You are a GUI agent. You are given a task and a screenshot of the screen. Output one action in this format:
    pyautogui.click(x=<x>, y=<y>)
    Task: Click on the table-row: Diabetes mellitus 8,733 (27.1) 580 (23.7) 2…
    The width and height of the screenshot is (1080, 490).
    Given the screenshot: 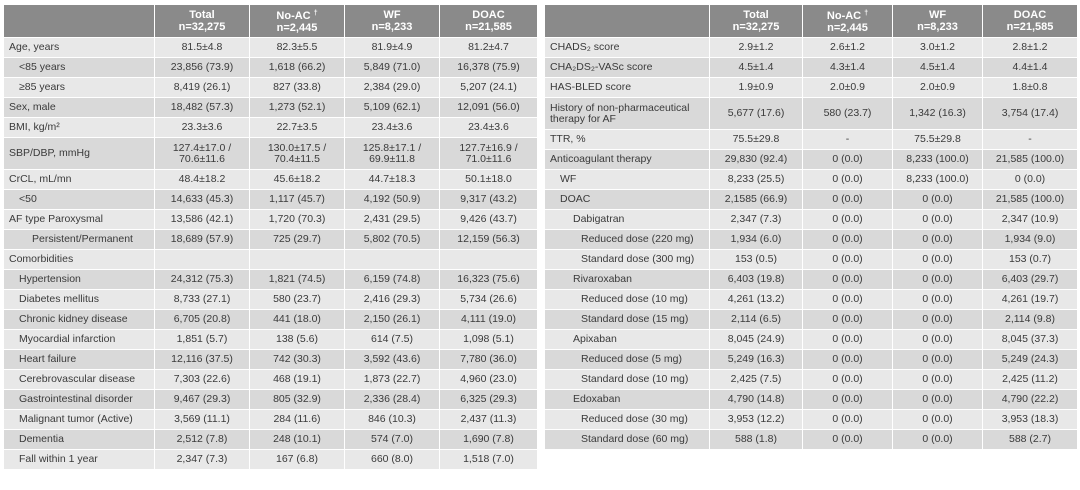 What is the action you would take?
    pyautogui.click(x=270, y=299)
    